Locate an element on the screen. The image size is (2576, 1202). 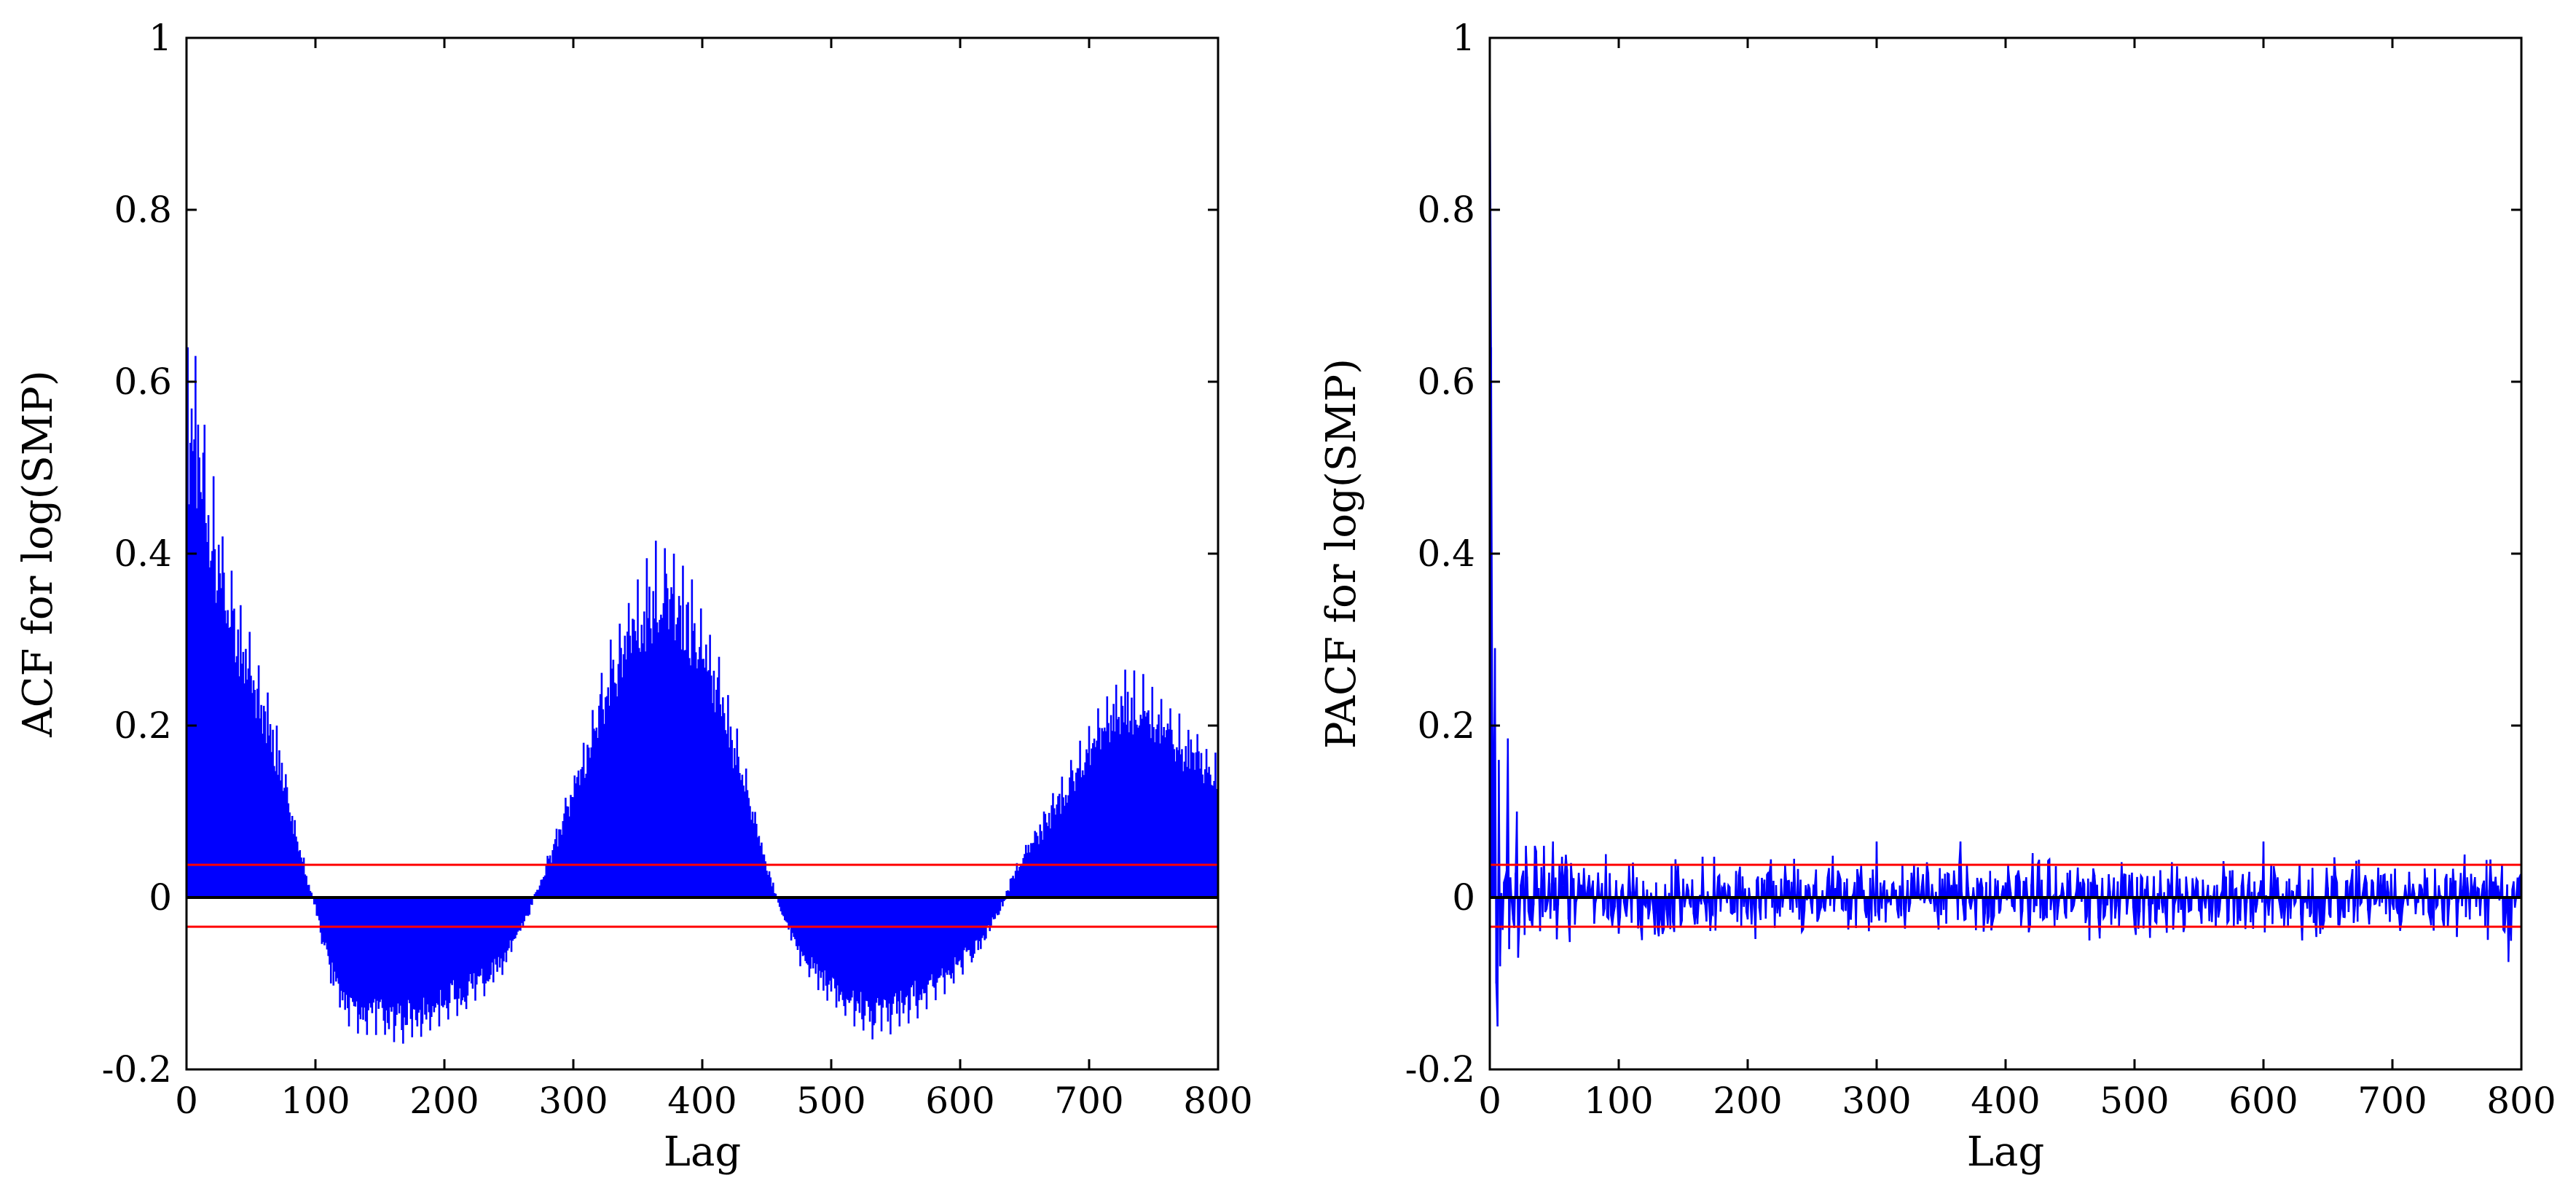
pacf-y-tick-labels: -0.2 0 0.2 0.4 0.6 0.8 1 is located at coordinates (1440, 554).